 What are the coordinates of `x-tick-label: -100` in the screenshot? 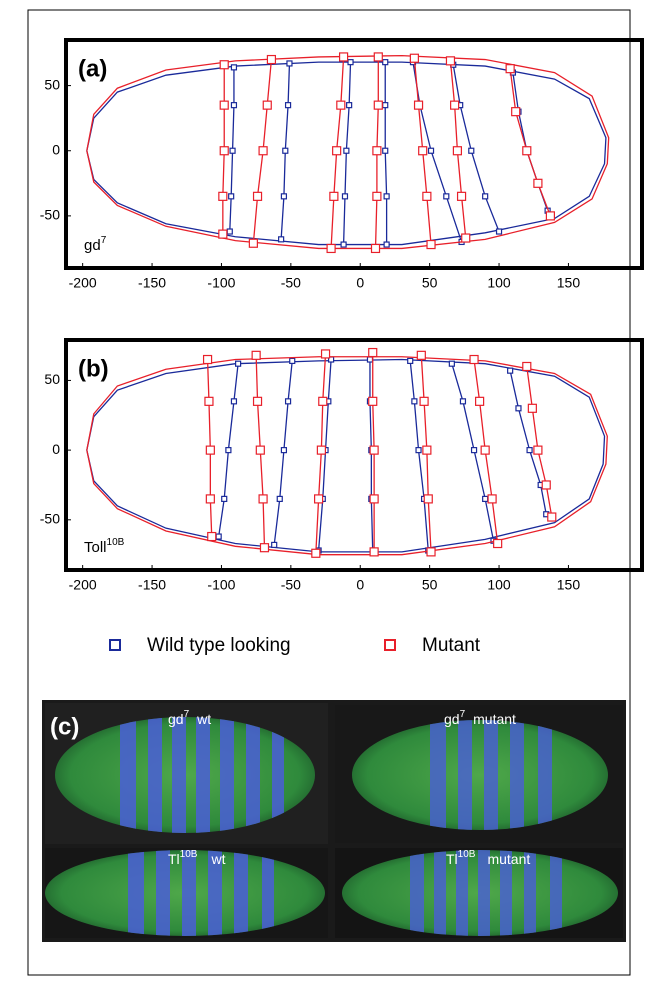 It's located at (221, 585).